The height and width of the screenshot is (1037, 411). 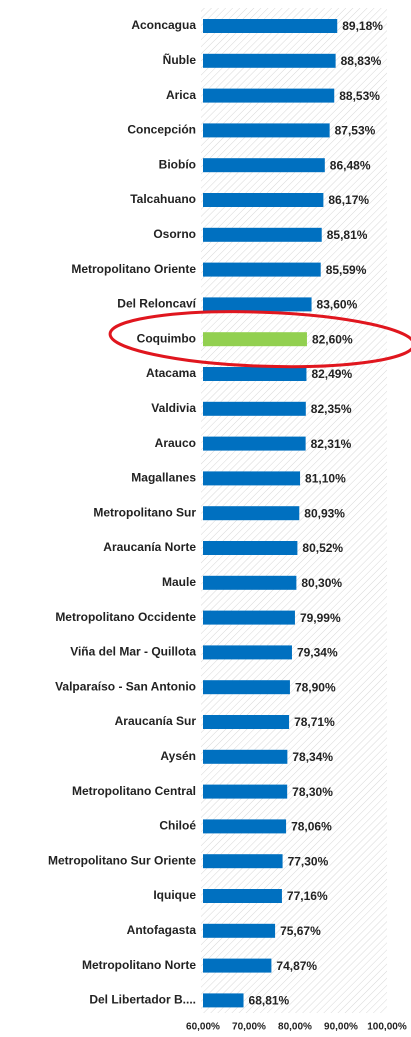 What do you see at coordinates (122, 860) in the screenshot?
I see `category-label: Metropolitano Sur Oriente` at bounding box center [122, 860].